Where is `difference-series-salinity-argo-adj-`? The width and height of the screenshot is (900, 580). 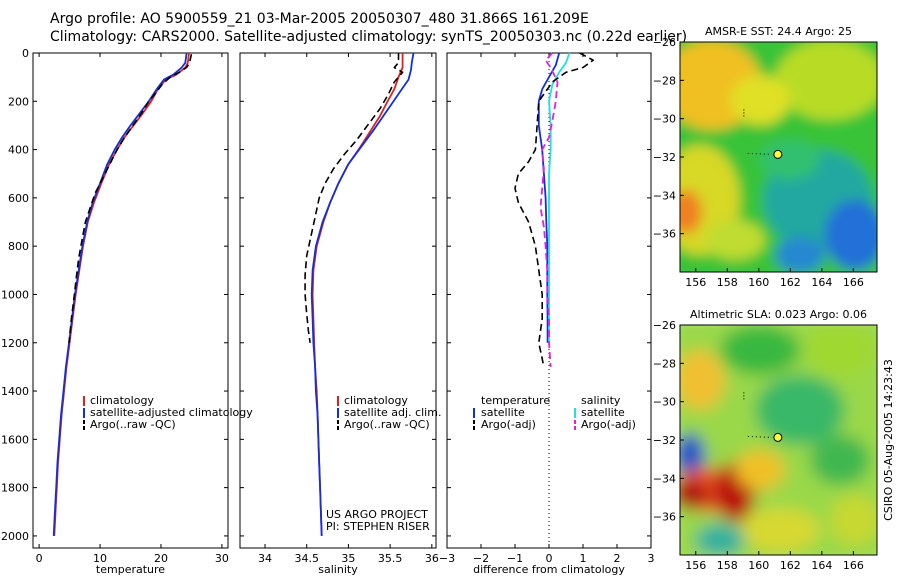 difference-series-salinity-argo-adj- is located at coordinates (549, 209).